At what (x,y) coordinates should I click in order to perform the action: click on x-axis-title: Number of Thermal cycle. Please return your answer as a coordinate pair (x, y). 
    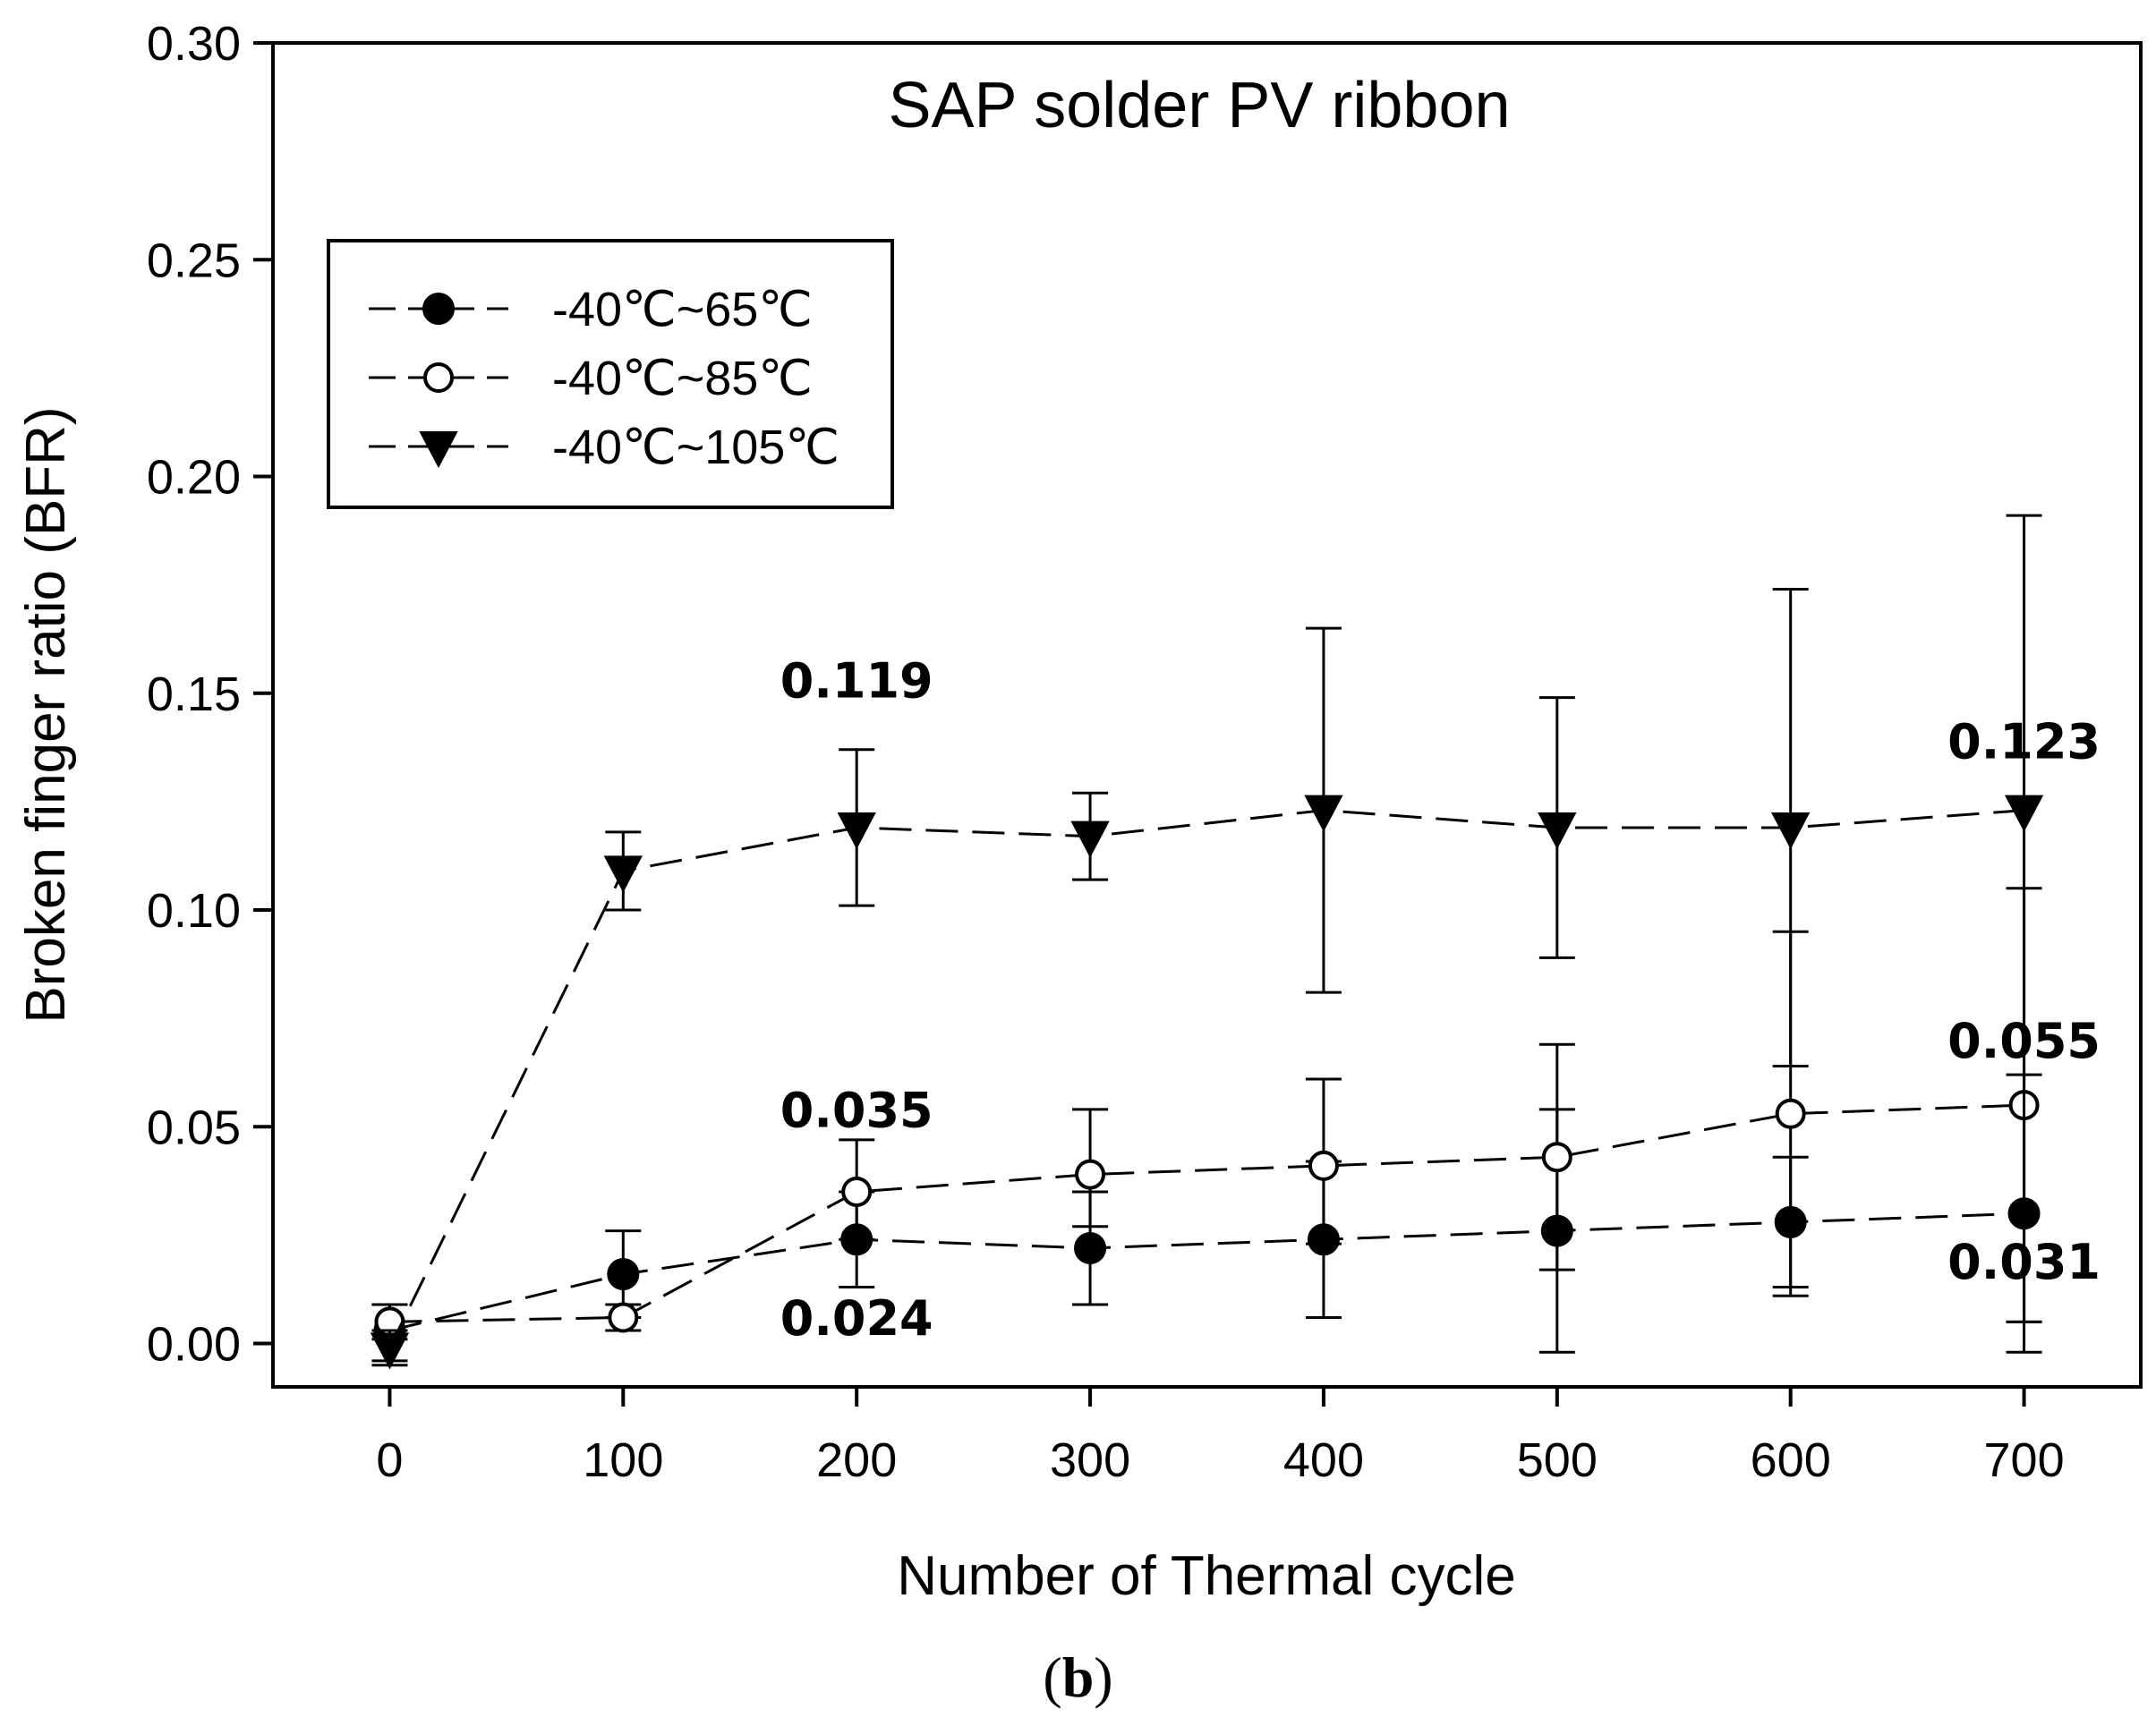
    Looking at the image, I should click on (1206, 1576).